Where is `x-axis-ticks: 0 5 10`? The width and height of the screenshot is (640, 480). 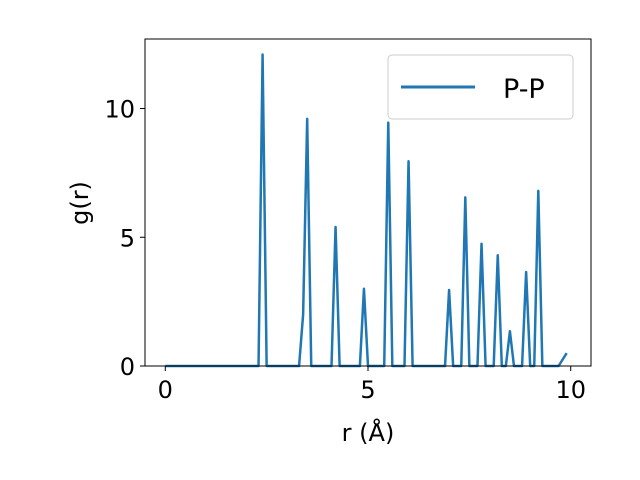
x-axis-ticks: 0 5 10 is located at coordinates (372, 385).